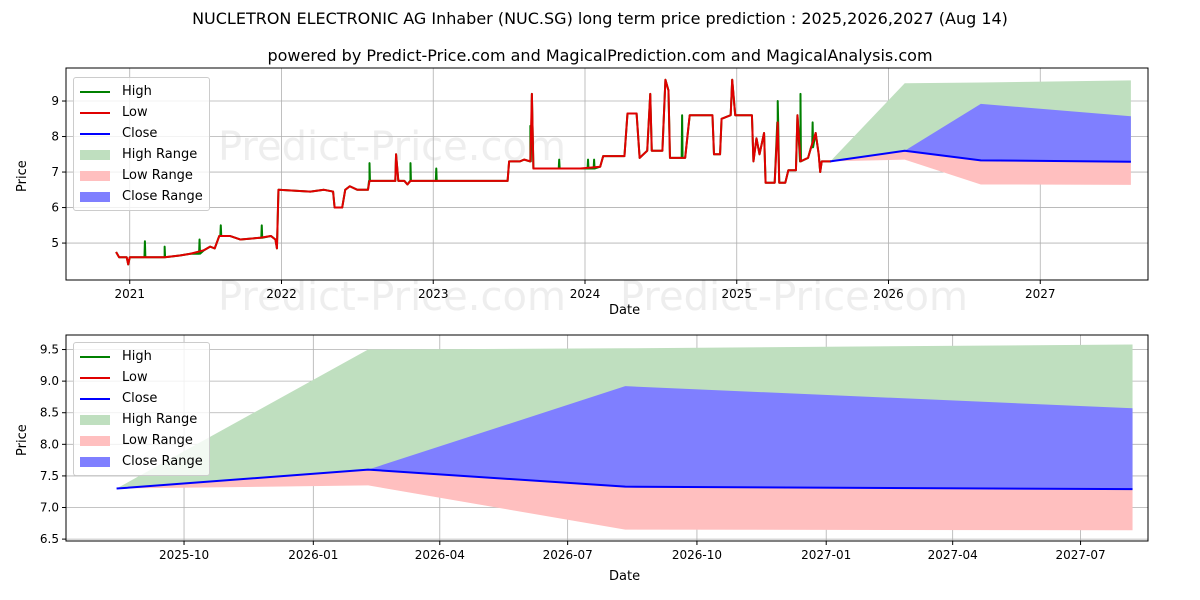  I want to click on bottom-xtick-label: 2026-10, so click(697, 555).